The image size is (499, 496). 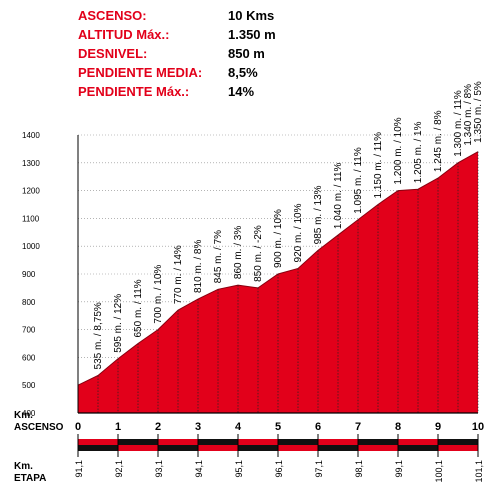 I want to click on point-label: 900 m. / 10%, so click(x=278, y=238).